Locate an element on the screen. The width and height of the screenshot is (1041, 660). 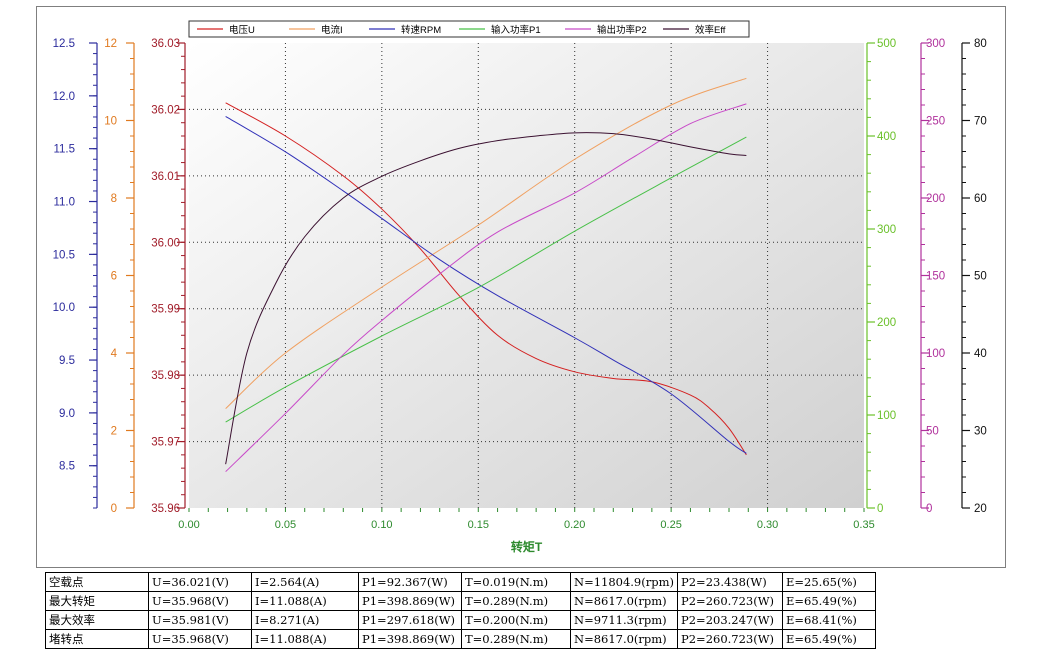
axis-label-p2: 250 is located at coordinates (935, 122).